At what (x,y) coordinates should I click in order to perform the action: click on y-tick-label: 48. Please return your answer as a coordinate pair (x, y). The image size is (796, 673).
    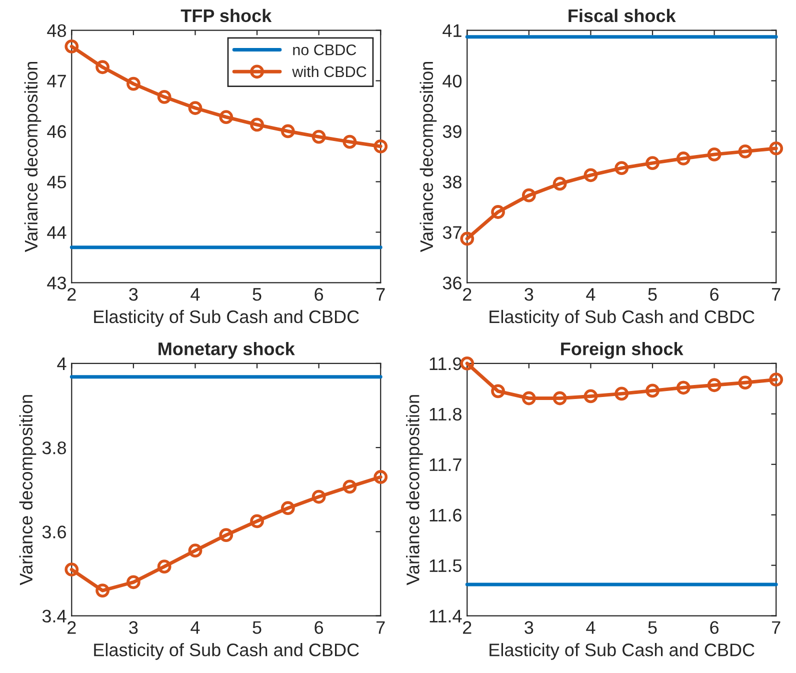
    Looking at the image, I should click on (56, 31).